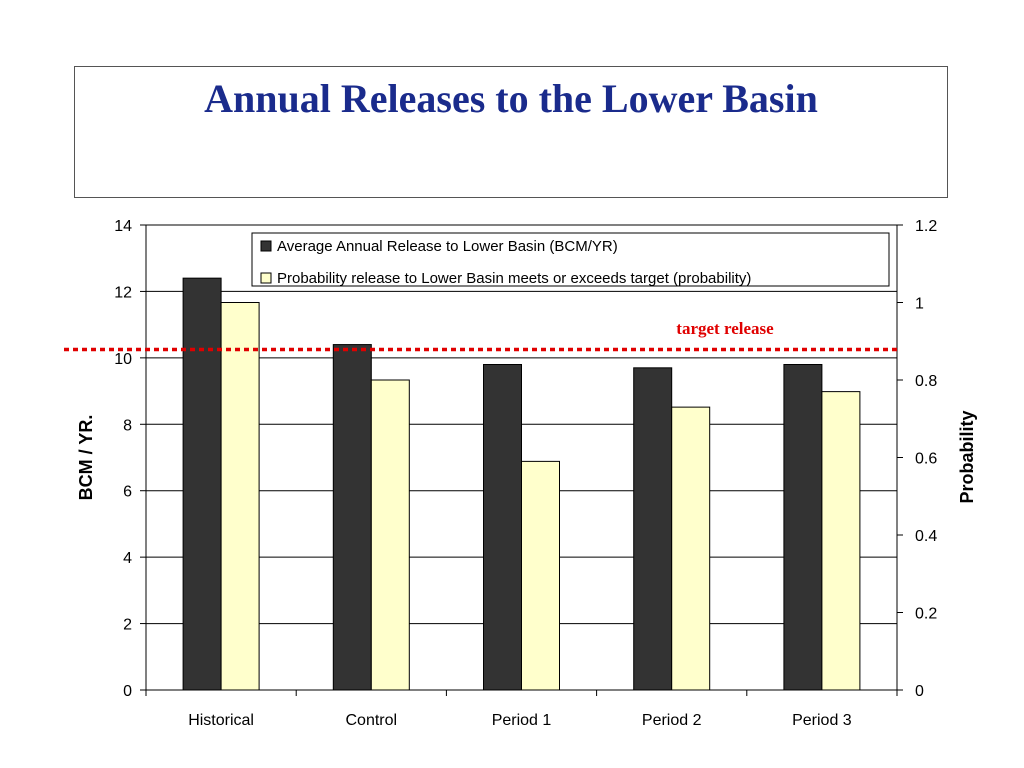  What do you see at coordinates (123, 292) in the screenshot?
I see `y-tick-label: 12` at bounding box center [123, 292].